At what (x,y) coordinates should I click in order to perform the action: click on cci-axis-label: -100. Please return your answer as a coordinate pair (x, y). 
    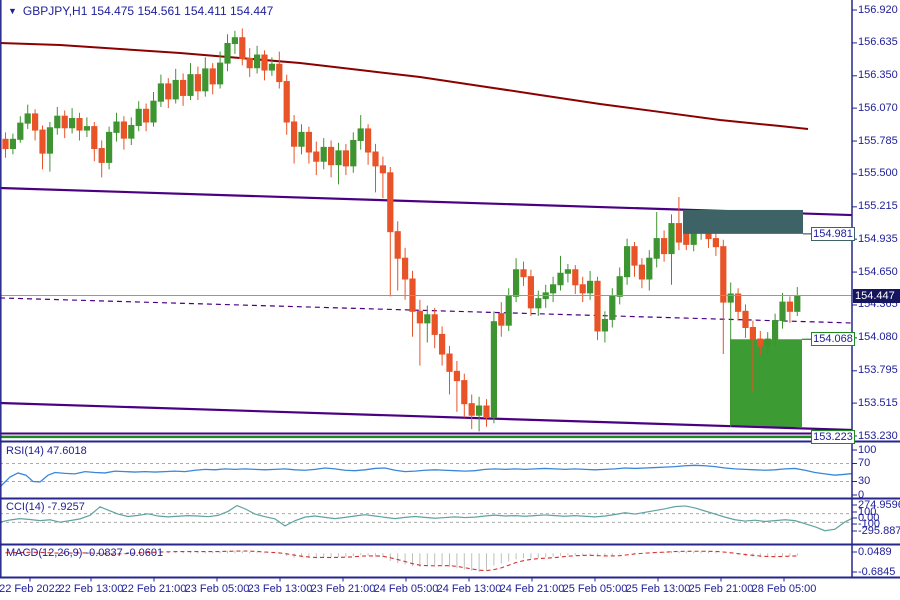
    Looking at the image, I should click on (869, 523).